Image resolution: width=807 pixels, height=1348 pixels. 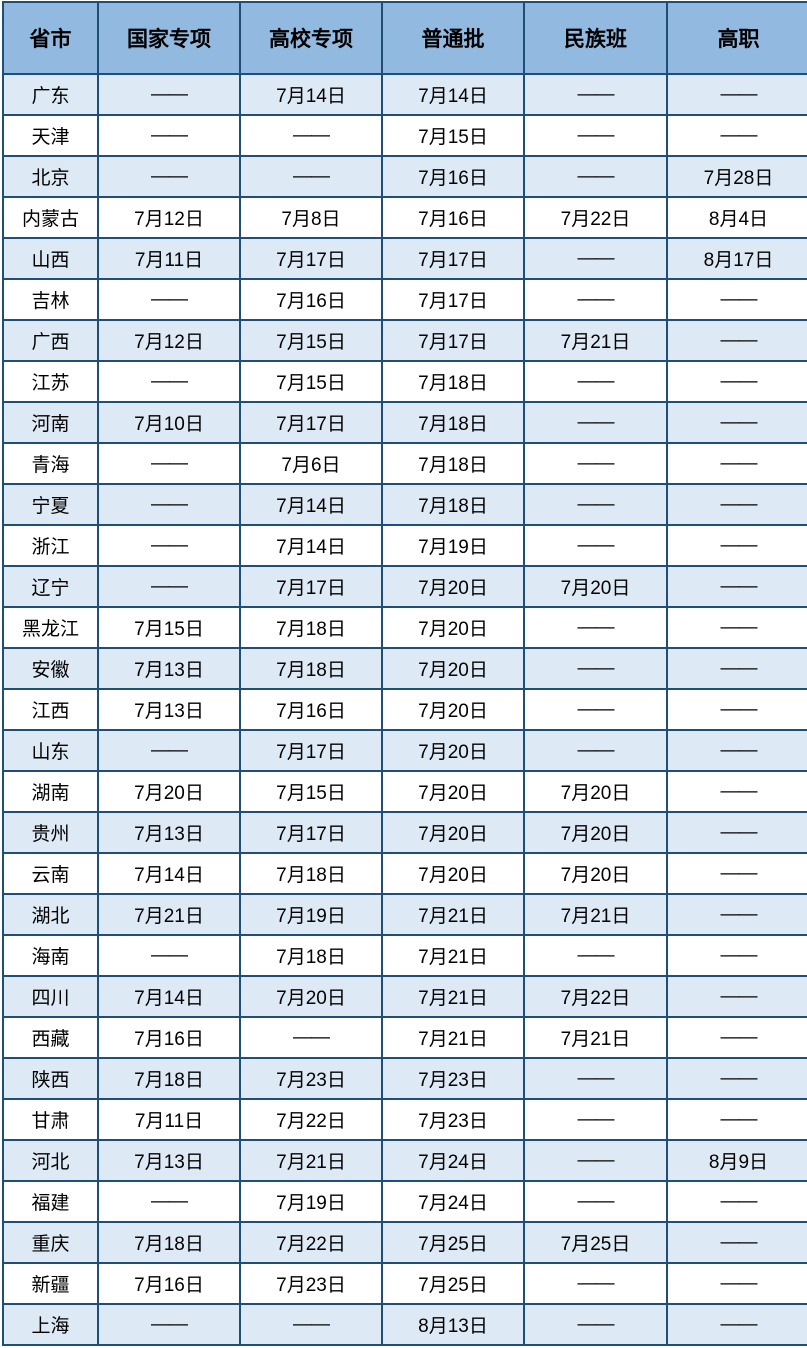 What do you see at coordinates (50, 996) in the screenshot?
I see `province-cell: 四川` at bounding box center [50, 996].